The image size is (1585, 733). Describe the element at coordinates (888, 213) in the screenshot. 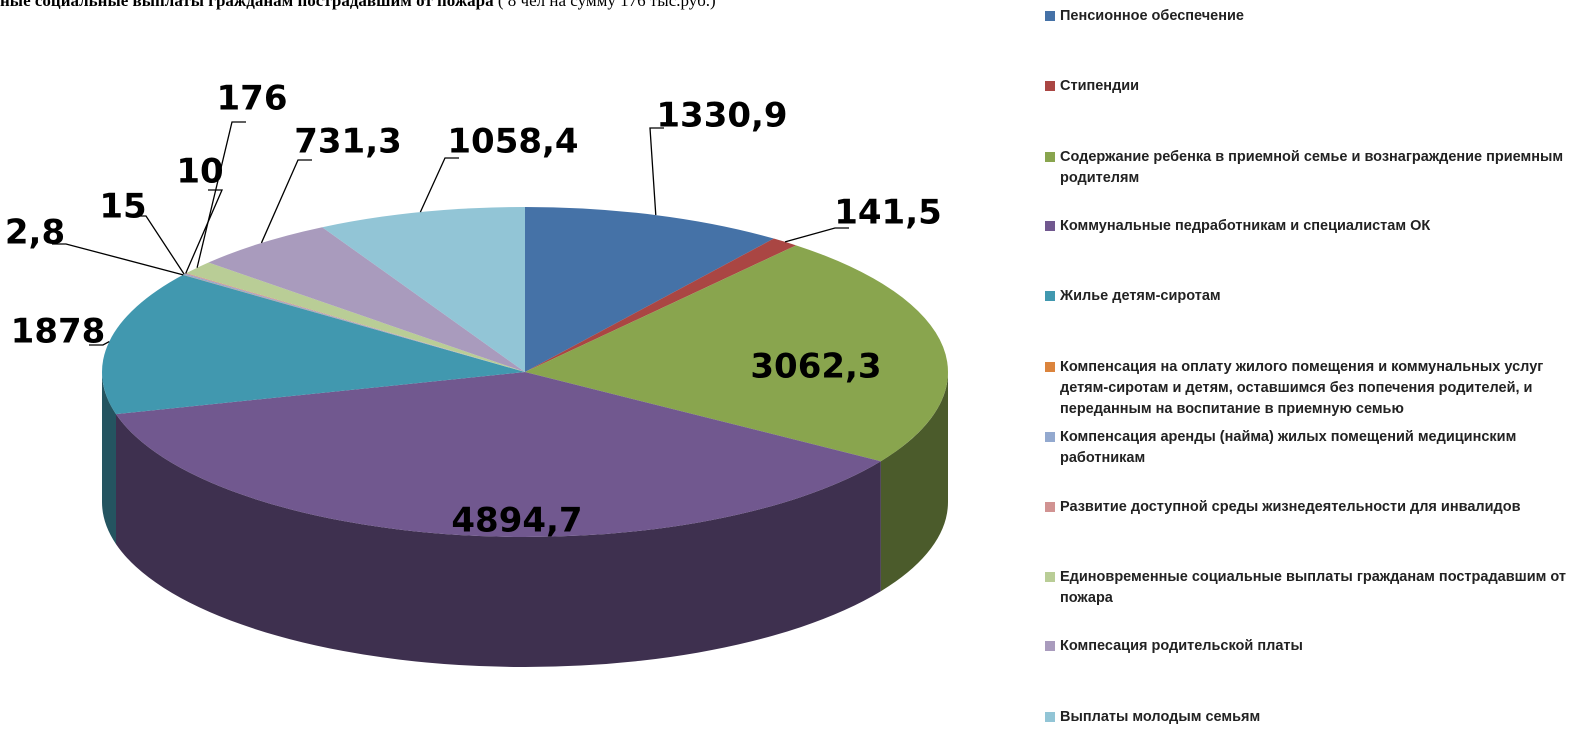

I see `data-label: 141,5` at that location.